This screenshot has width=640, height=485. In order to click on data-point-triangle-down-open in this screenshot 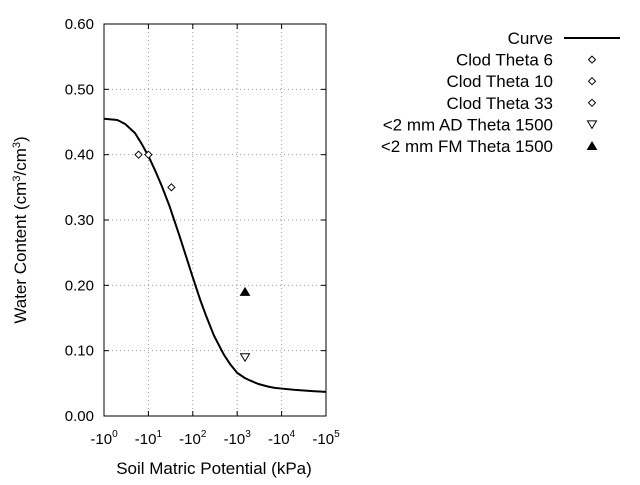, I will do `click(245, 358)`.